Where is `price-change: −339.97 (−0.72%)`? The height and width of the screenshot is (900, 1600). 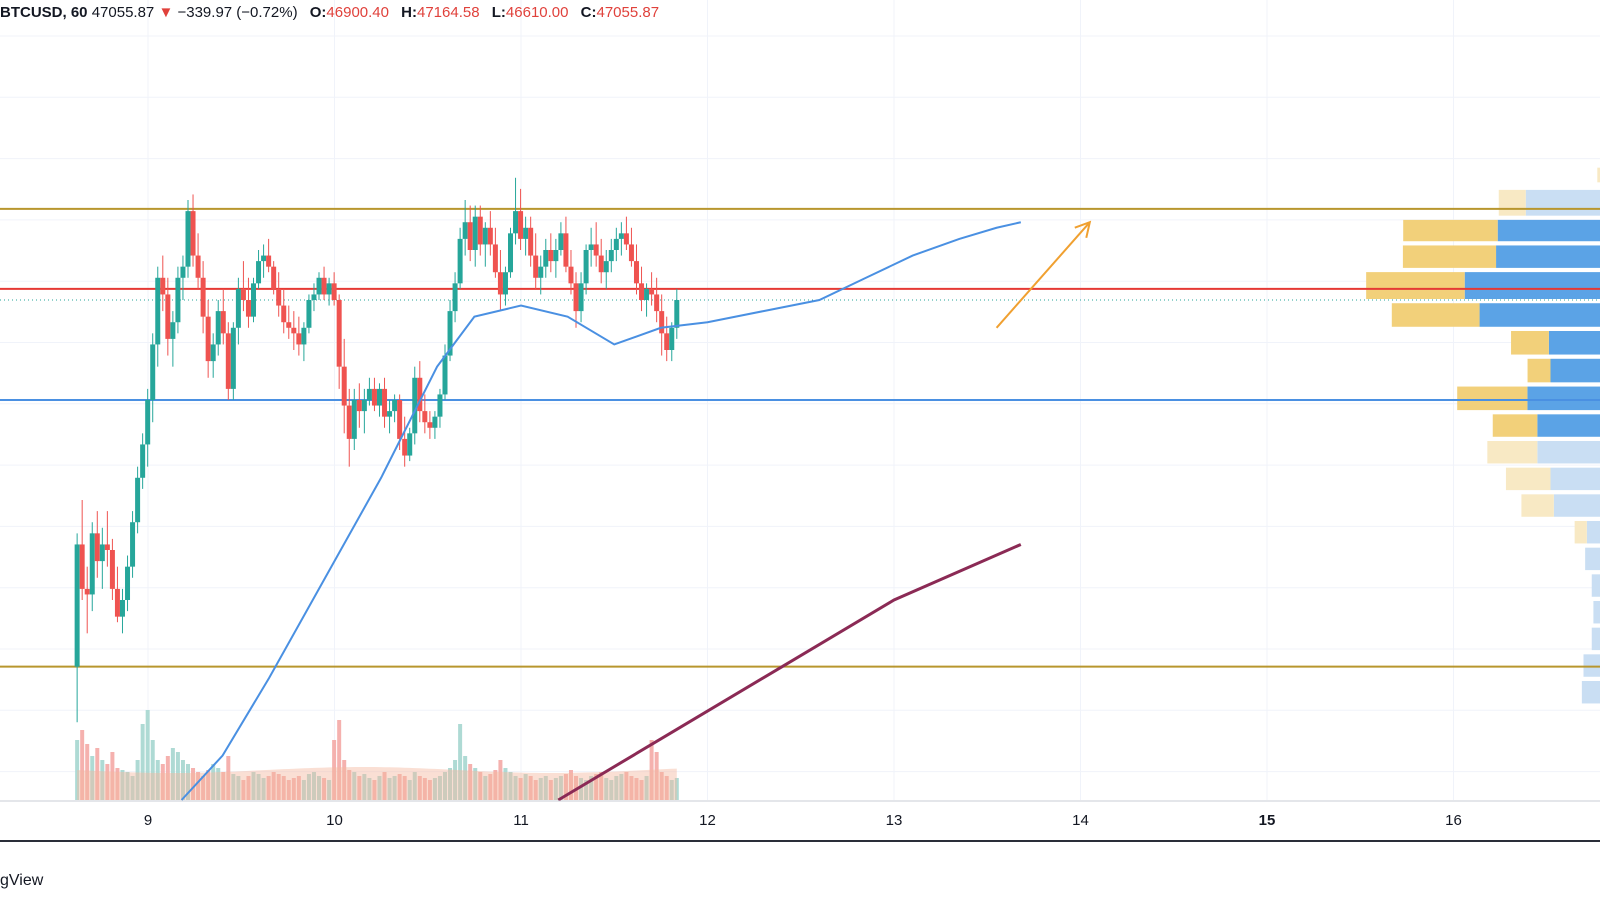
price-change: −339.97 (−0.72%) is located at coordinates (237, 12).